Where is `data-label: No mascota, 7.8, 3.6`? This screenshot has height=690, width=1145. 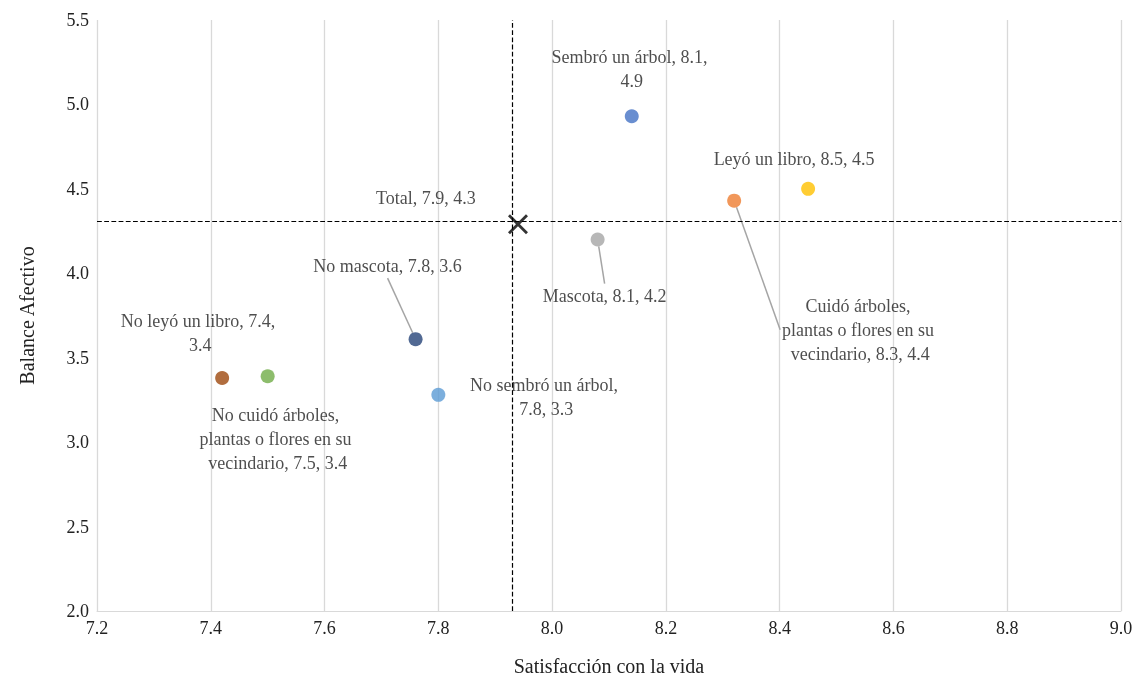 data-label: No mascota, 7.8, 3.6 is located at coordinates (387, 266).